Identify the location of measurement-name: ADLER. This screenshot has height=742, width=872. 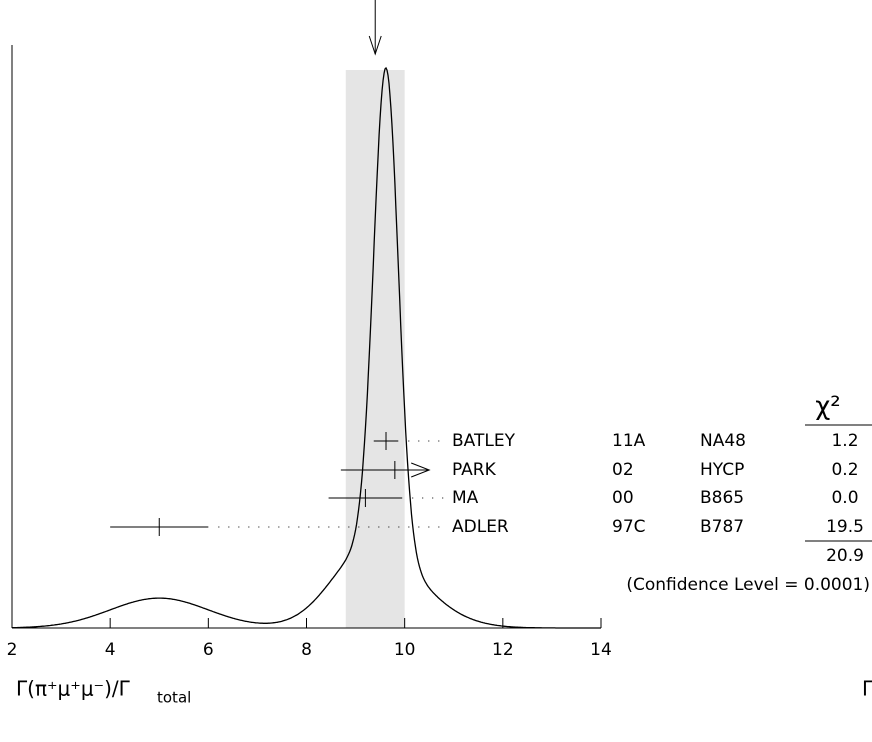
(480, 527).